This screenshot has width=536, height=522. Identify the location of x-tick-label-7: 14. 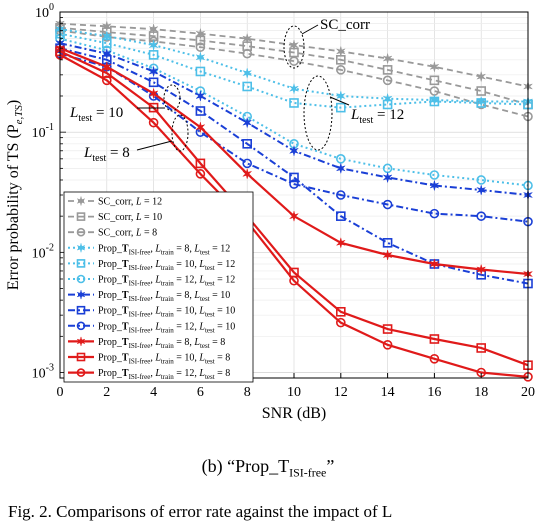
(388, 392).